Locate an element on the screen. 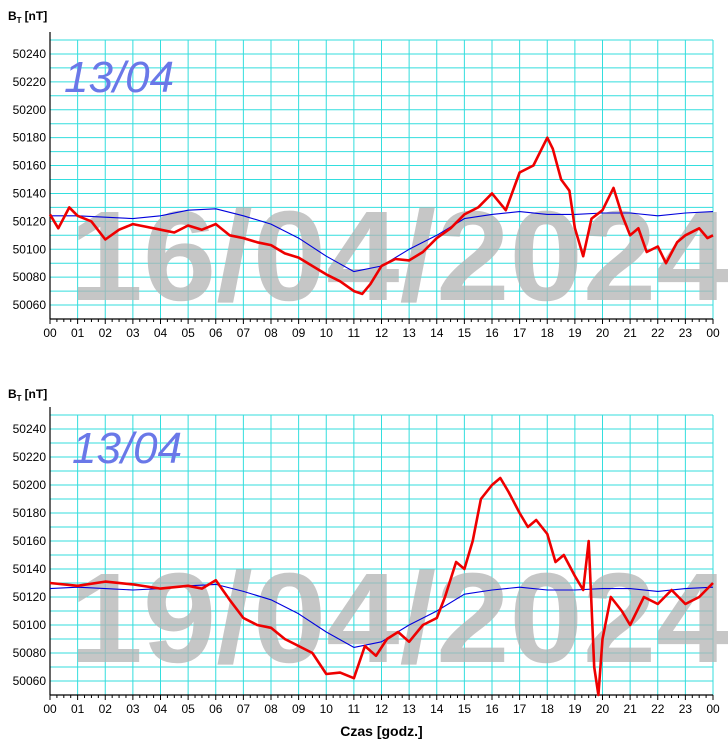  x-axis-label: Czas [godz.] is located at coordinates (381, 731).